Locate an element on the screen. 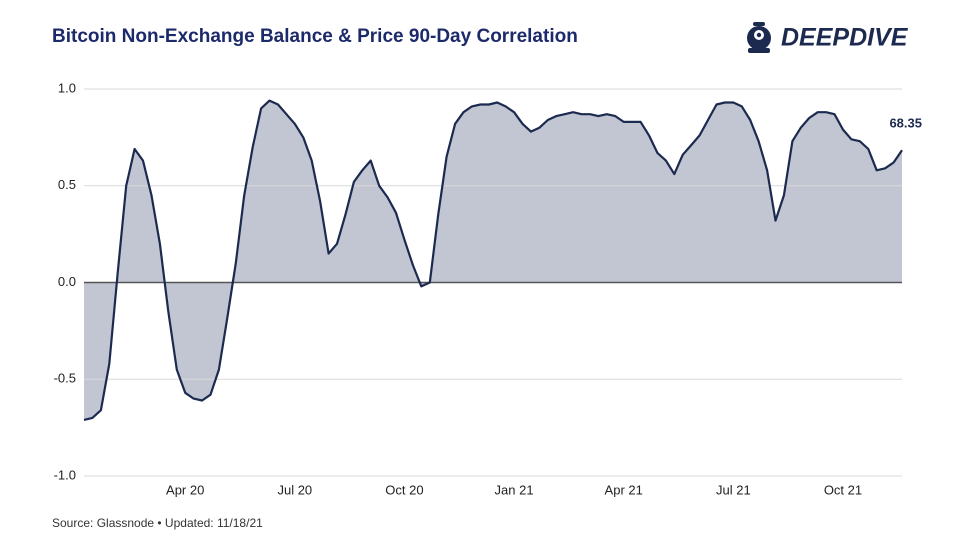  source-note: Source: Glassnode • Updated: 11/18/21 is located at coordinates (157, 523).